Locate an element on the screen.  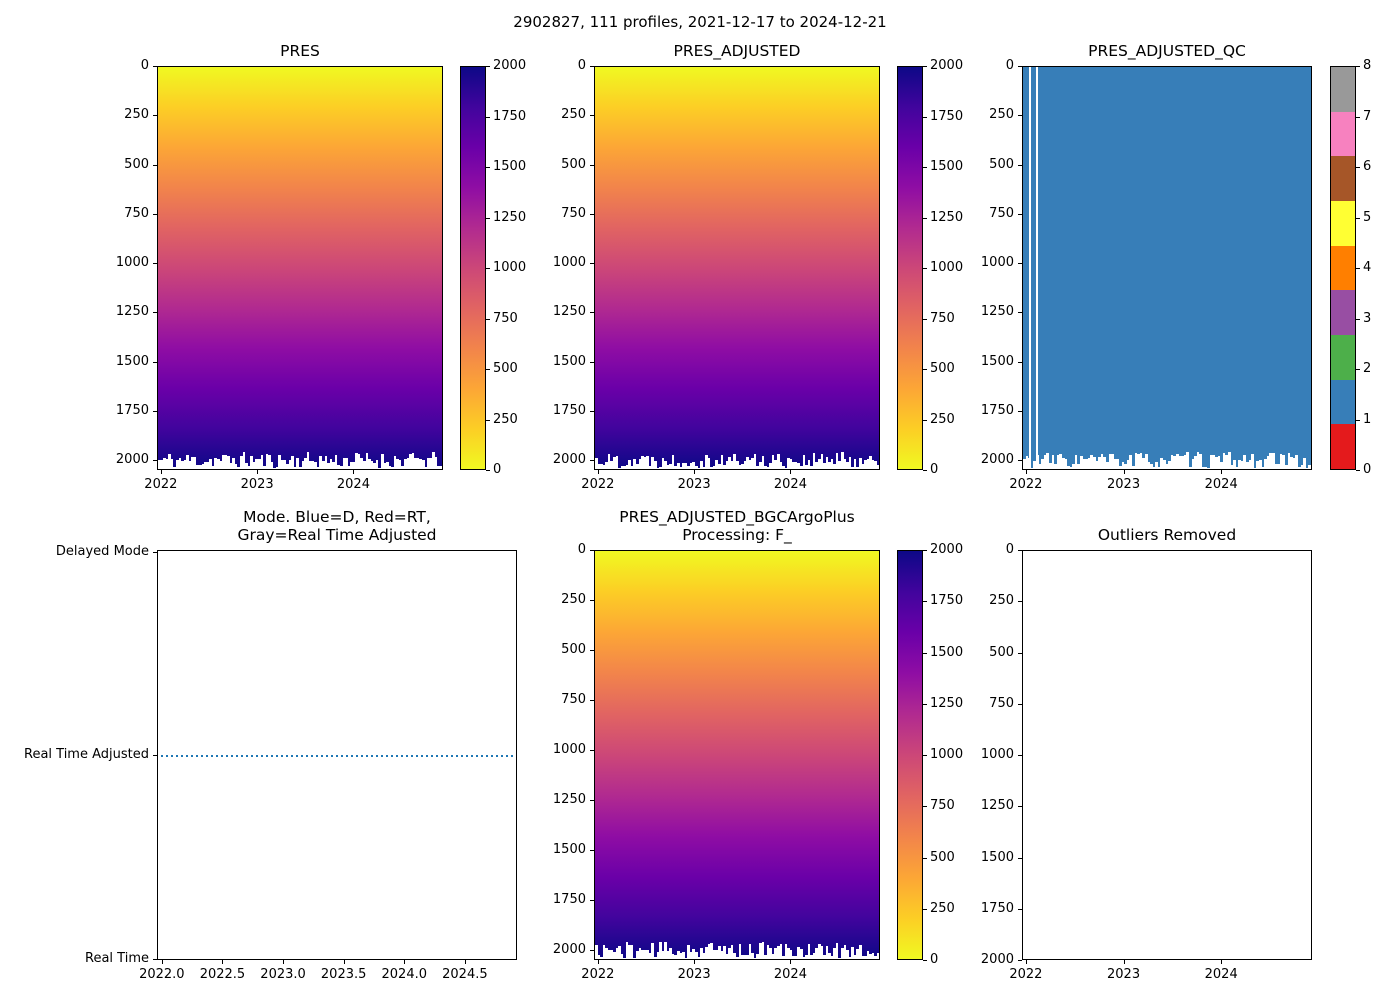
pres_adjusted_bgc-x-tick-label: 2022 is located at coordinates (598, 974).